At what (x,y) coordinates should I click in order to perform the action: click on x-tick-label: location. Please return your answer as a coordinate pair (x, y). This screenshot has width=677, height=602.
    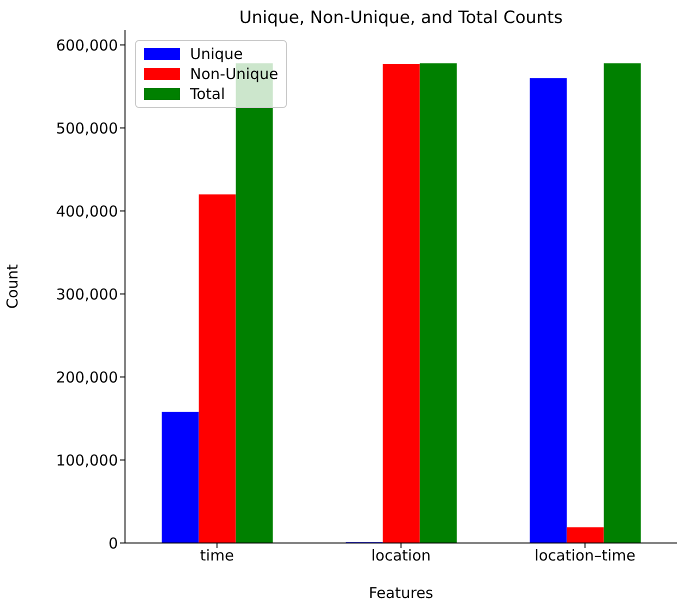
    Looking at the image, I should click on (401, 555).